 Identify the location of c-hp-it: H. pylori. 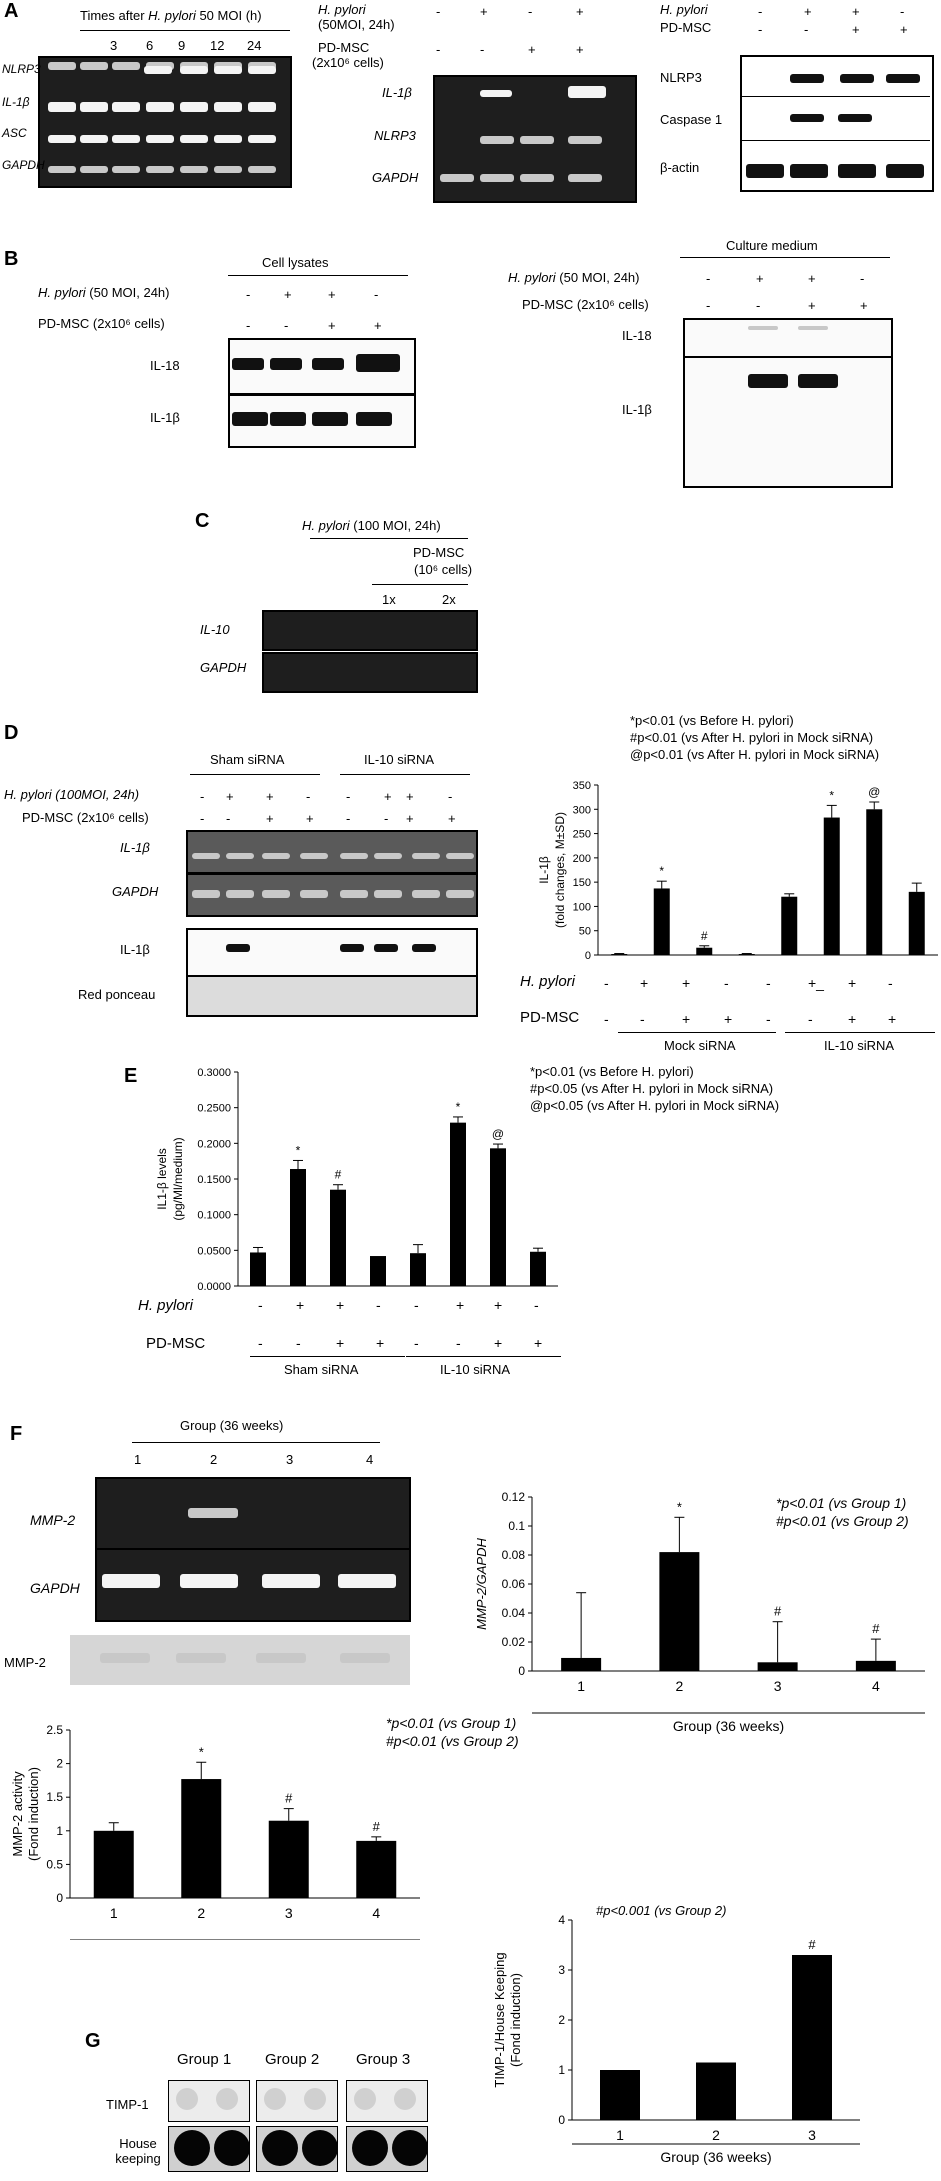
(326, 525).